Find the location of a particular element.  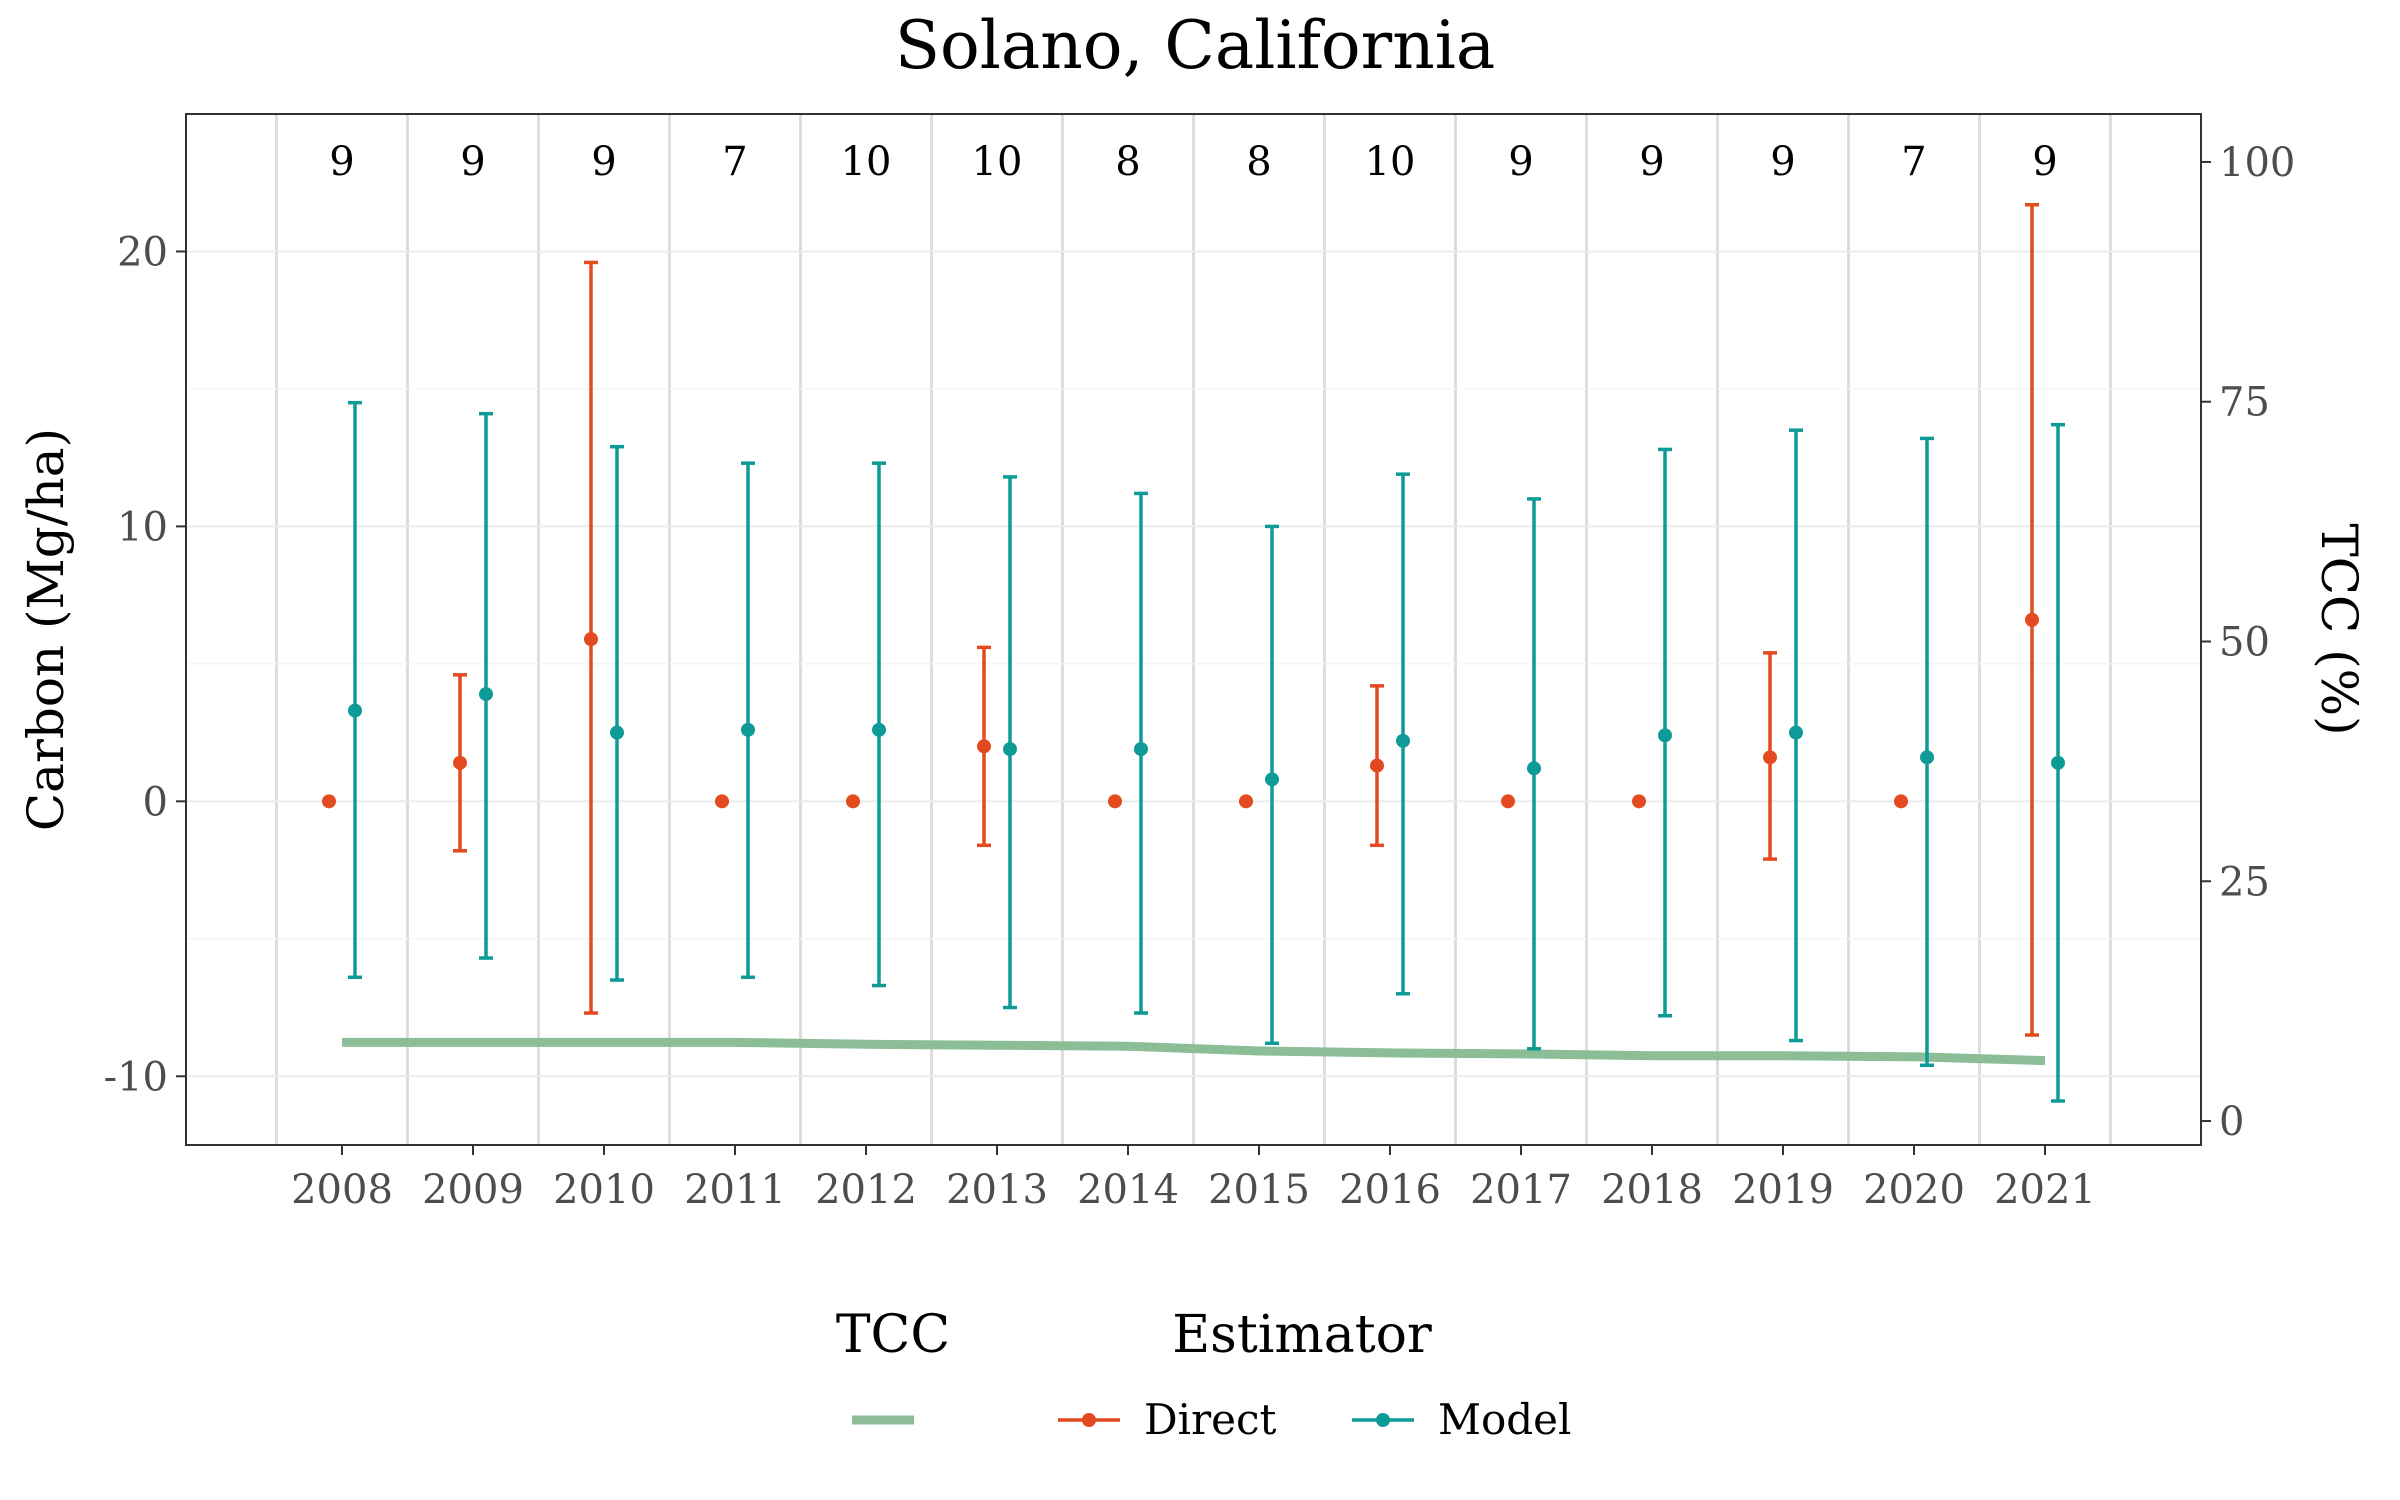

y2-tick-label: 100 is located at coordinates (2257, 163).